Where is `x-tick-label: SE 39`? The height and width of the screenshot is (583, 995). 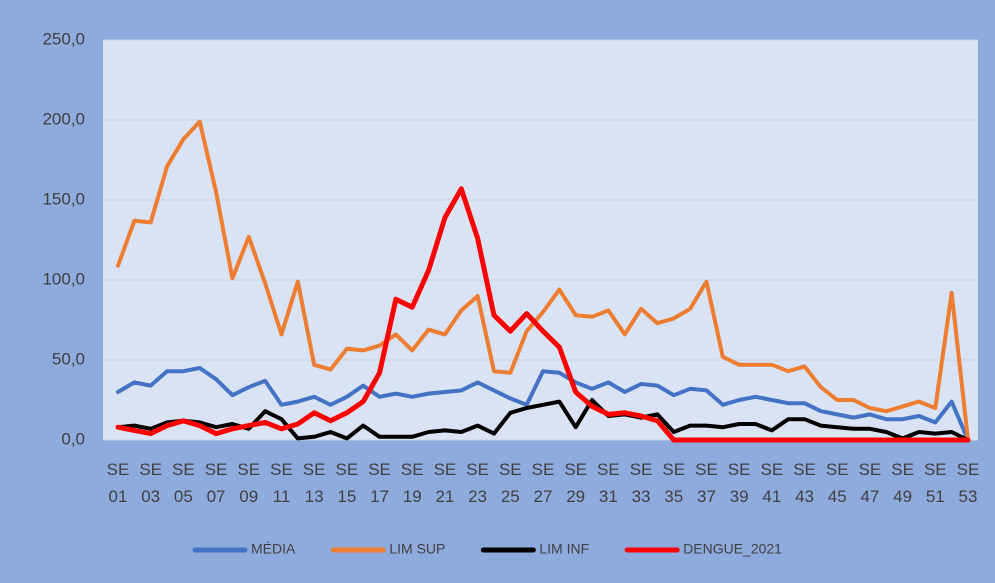
x-tick-label: SE 39 is located at coordinates (739, 483).